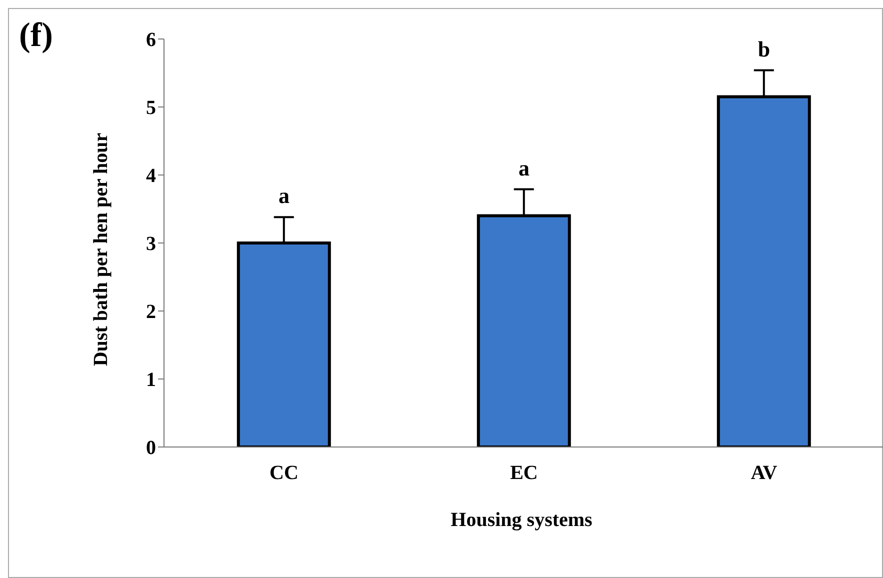  I want to click on y-tick-label: 2, so click(151, 312).